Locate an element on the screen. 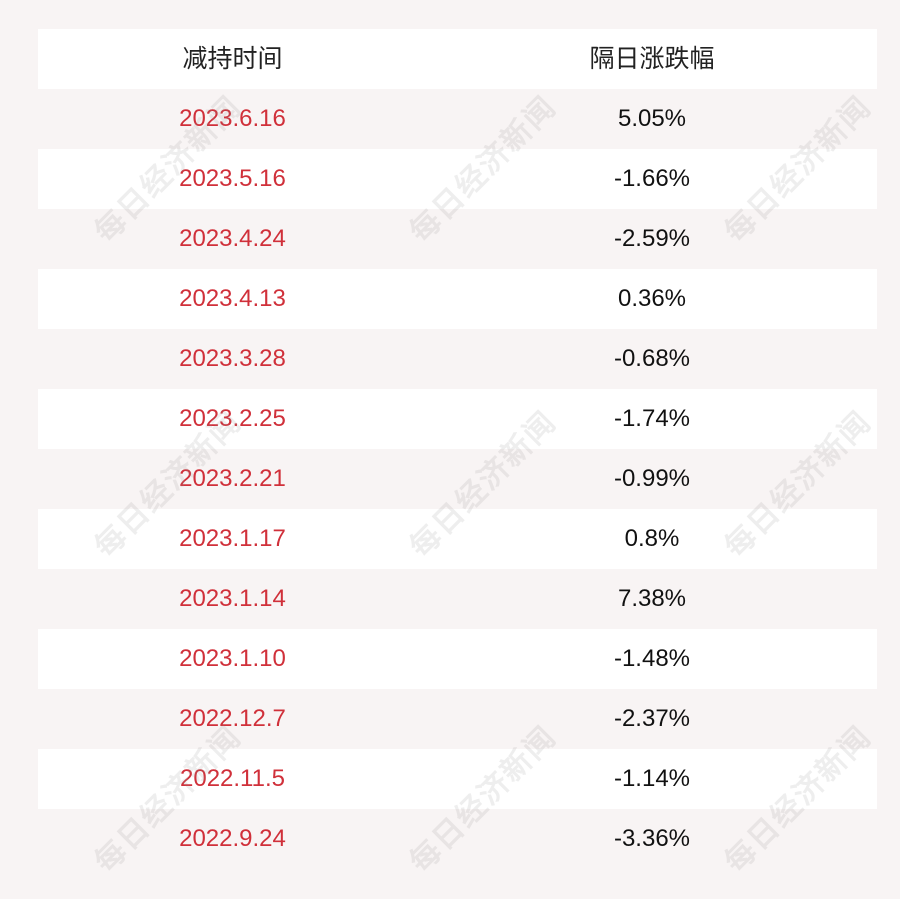  reduction-date-cell: 2023.1.17 is located at coordinates (232, 538).